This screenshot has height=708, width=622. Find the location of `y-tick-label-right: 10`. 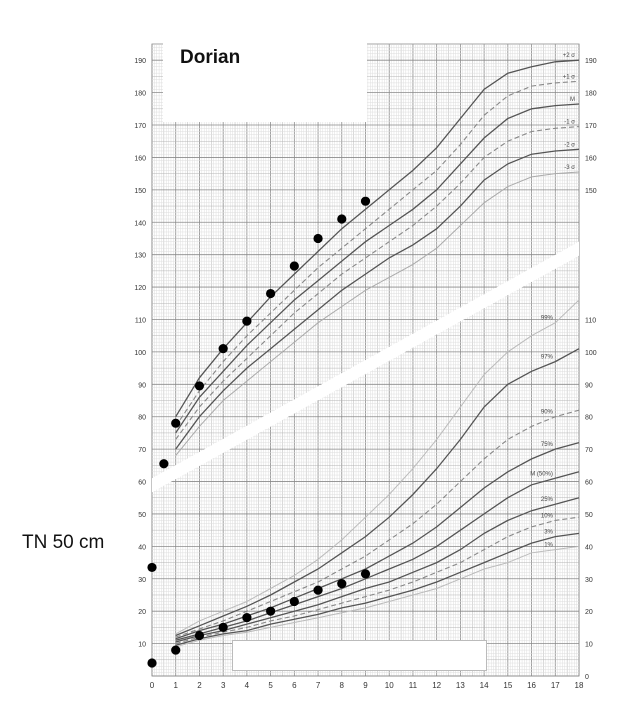

y-tick-label-right: 10 is located at coordinates (589, 645).